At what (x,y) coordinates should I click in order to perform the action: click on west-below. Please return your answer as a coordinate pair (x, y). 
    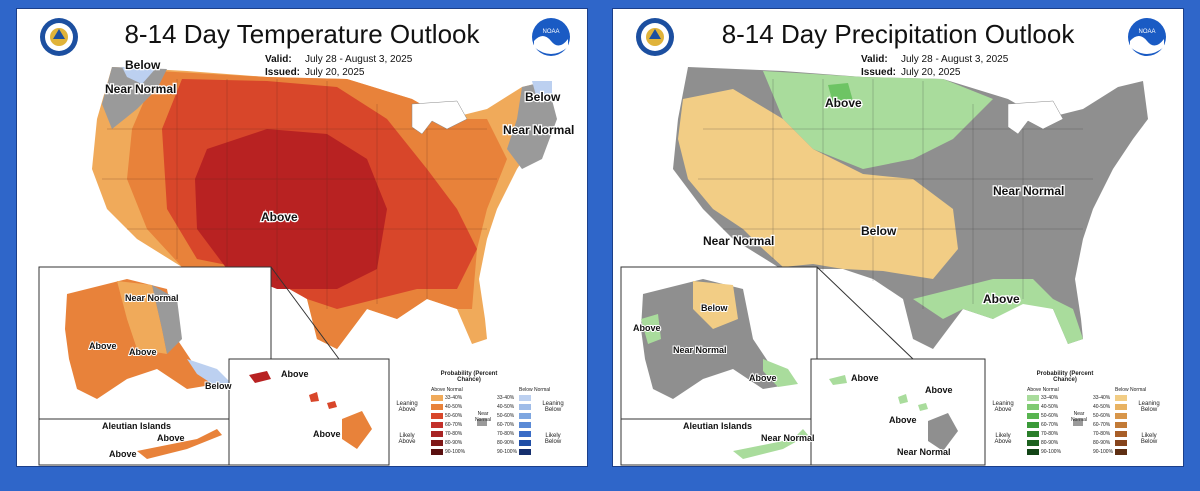
    Looking at the image, I should click on (818, 184).